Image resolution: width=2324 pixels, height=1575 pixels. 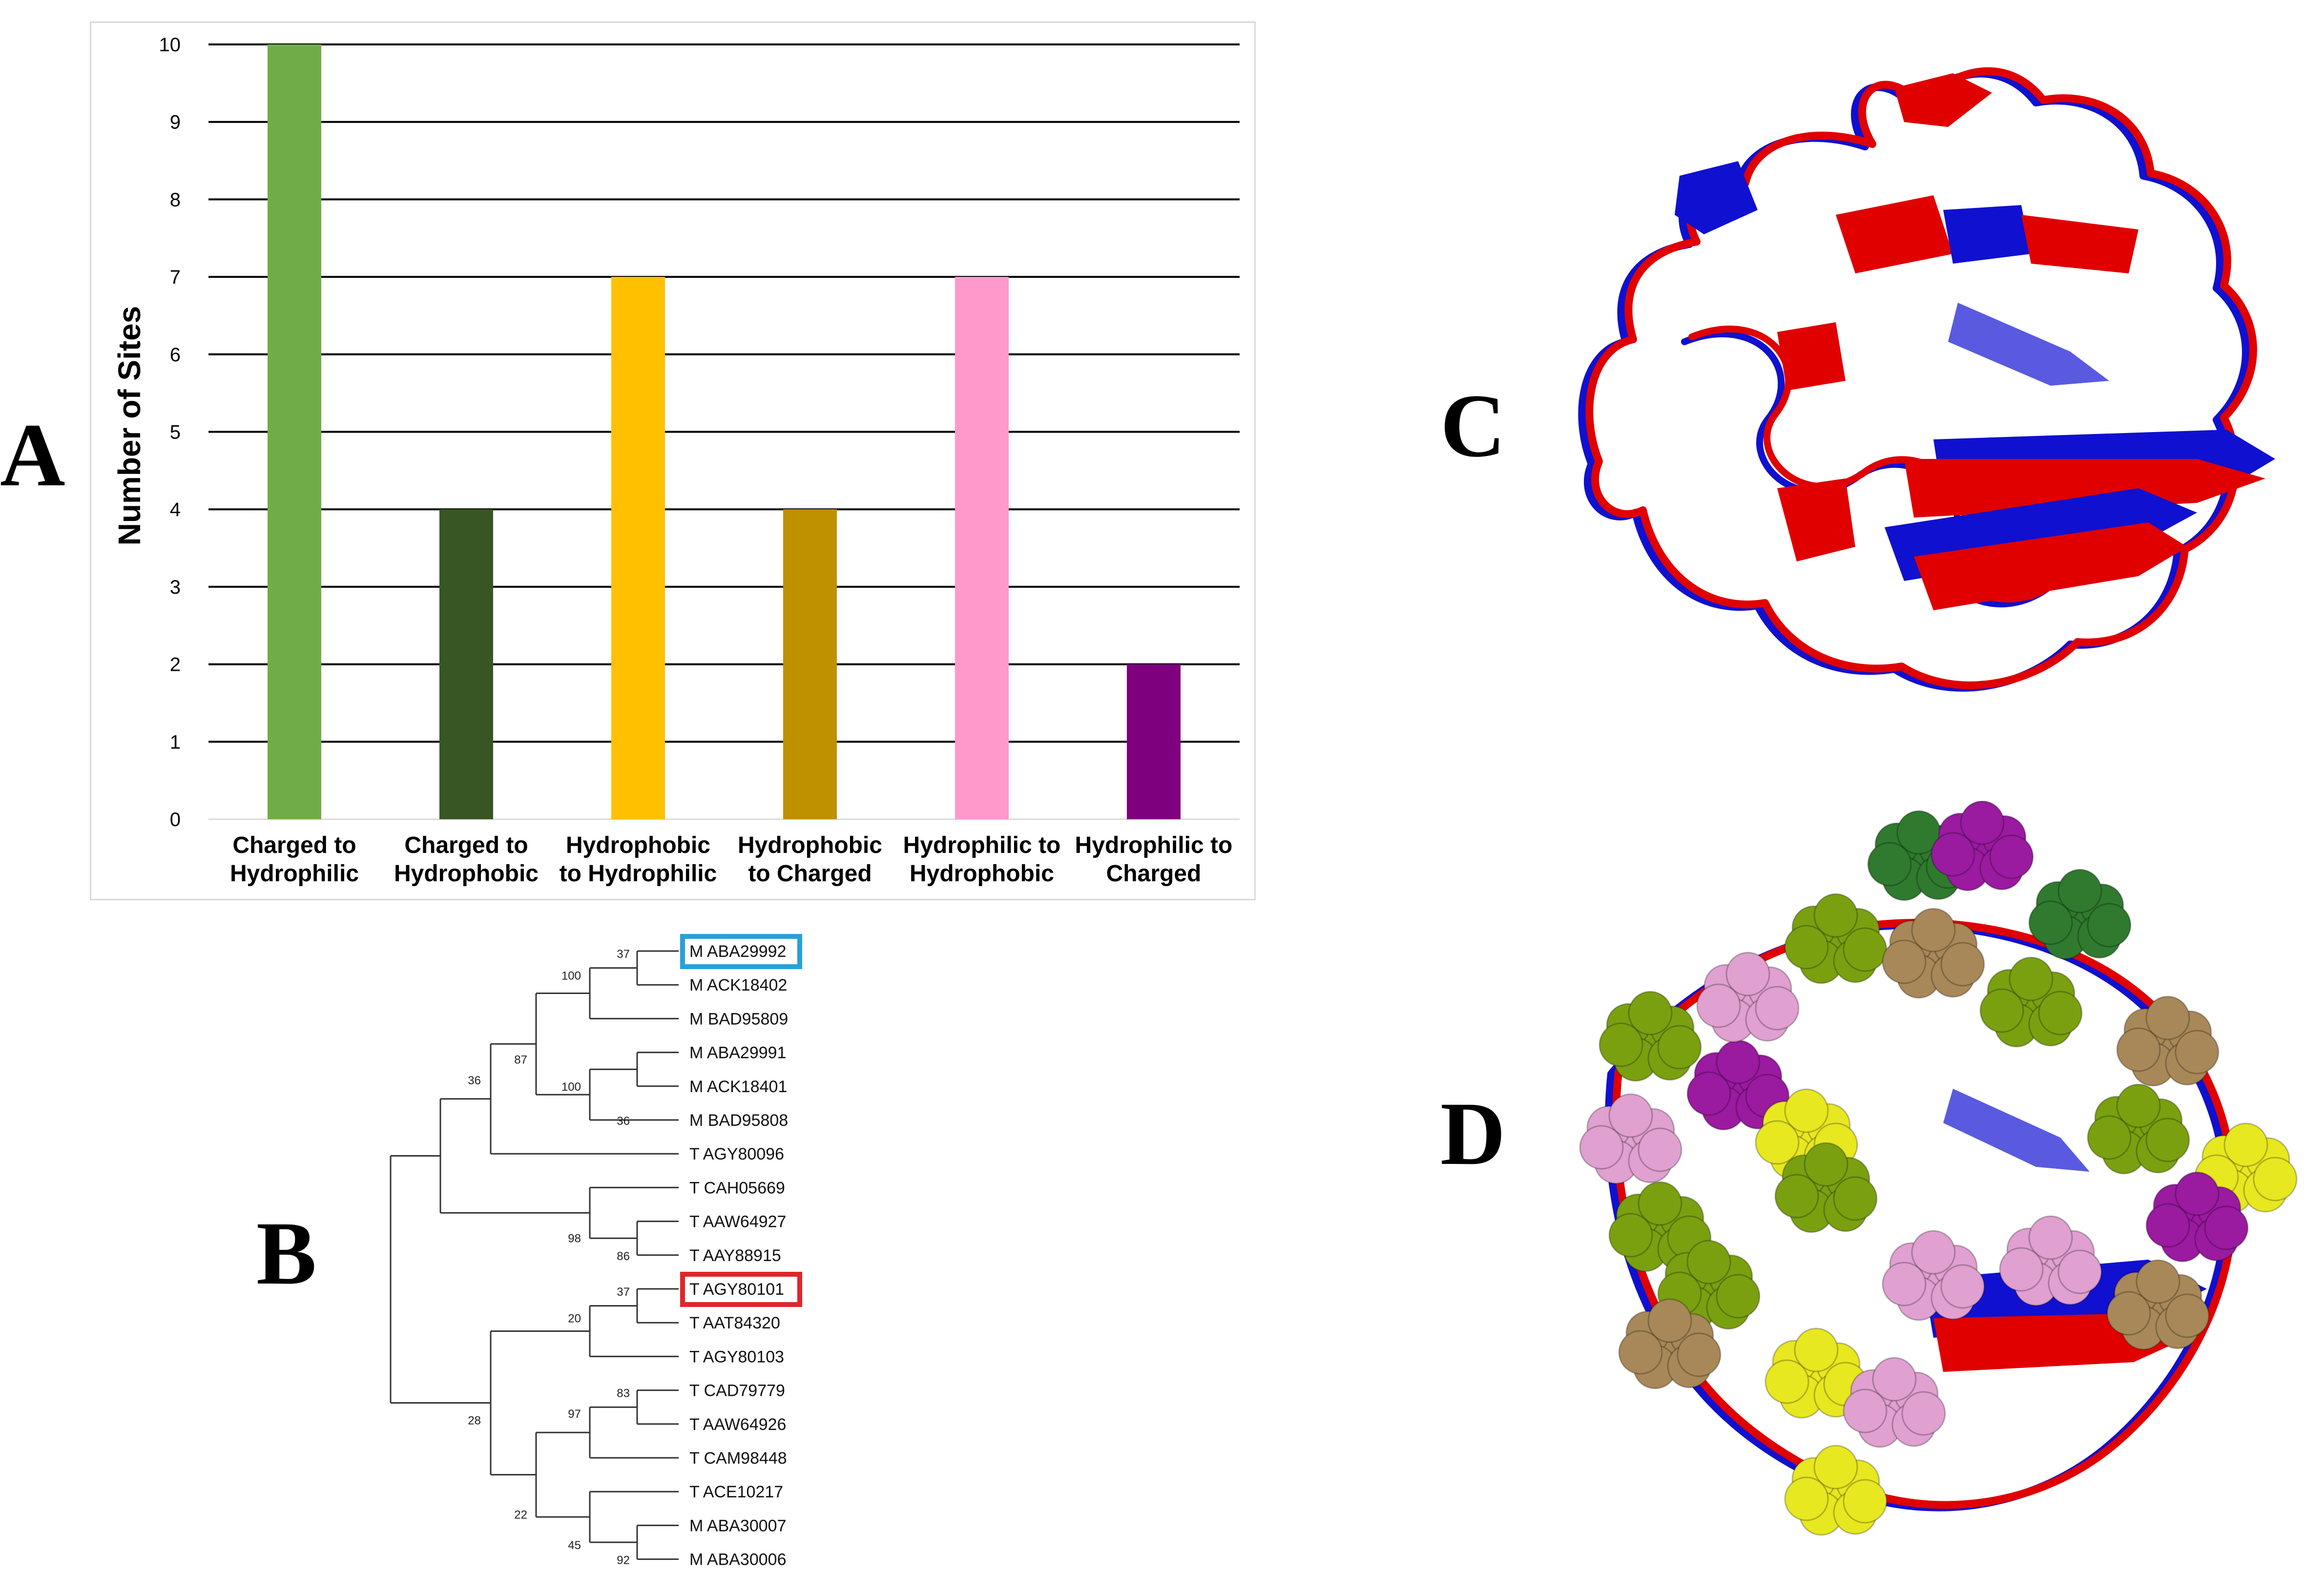 What do you see at coordinates (520, 1060) in the screenshot?
I see `bootstrap-value: 87` at bounding box center [520, 1060].